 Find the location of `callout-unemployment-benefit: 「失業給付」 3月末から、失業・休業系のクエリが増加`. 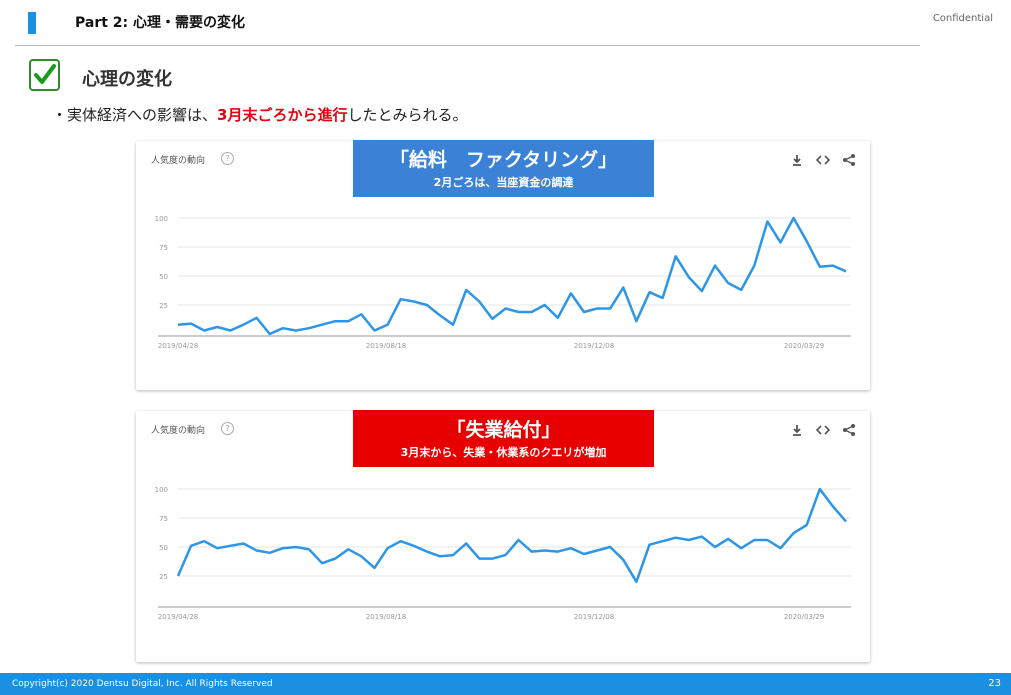

callout-unemployment-benefit: 「失業給付」 3月末から、失業・休業系のクエリが増加 is located at coordinates (503, 438).